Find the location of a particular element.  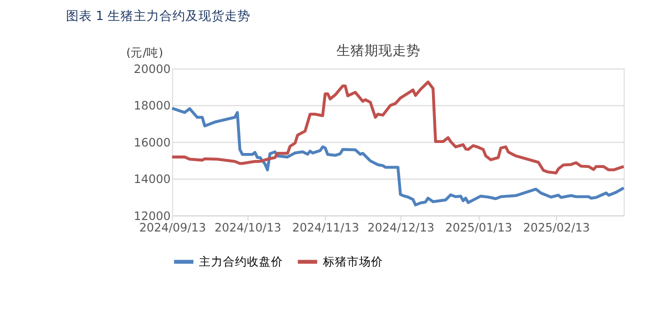

x-tick-label: 2024/09/13 is located at coordinates (172, 227).